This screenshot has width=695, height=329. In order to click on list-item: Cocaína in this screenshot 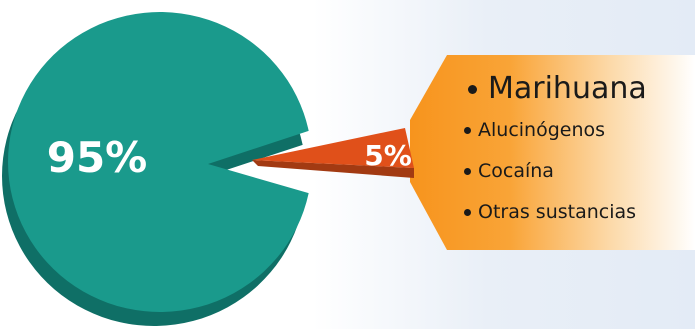, I will do `click(553, 171)`.